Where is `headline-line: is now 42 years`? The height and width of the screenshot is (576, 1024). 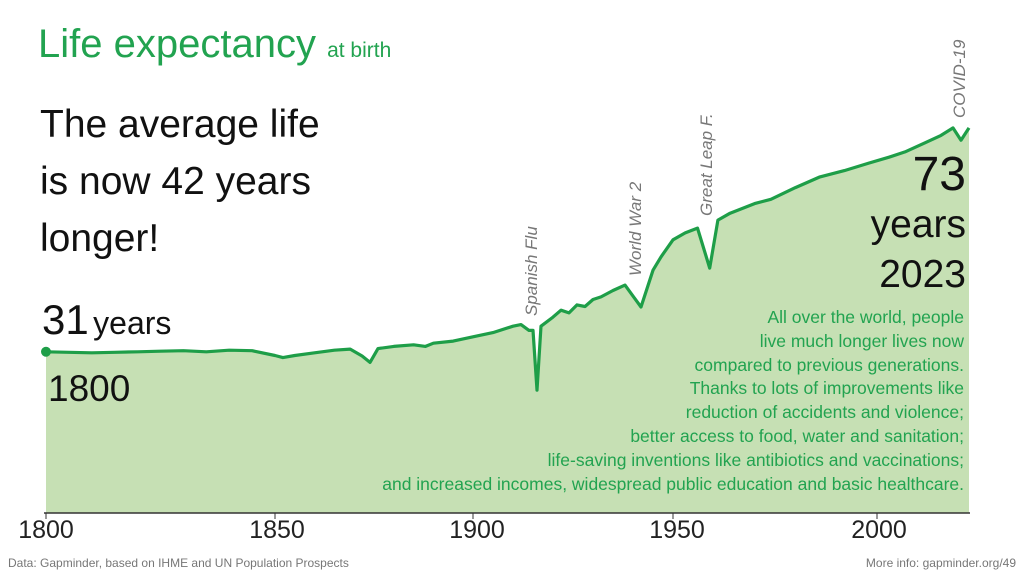
headline-line: is now 42 years is located at coordinates (175, 181).